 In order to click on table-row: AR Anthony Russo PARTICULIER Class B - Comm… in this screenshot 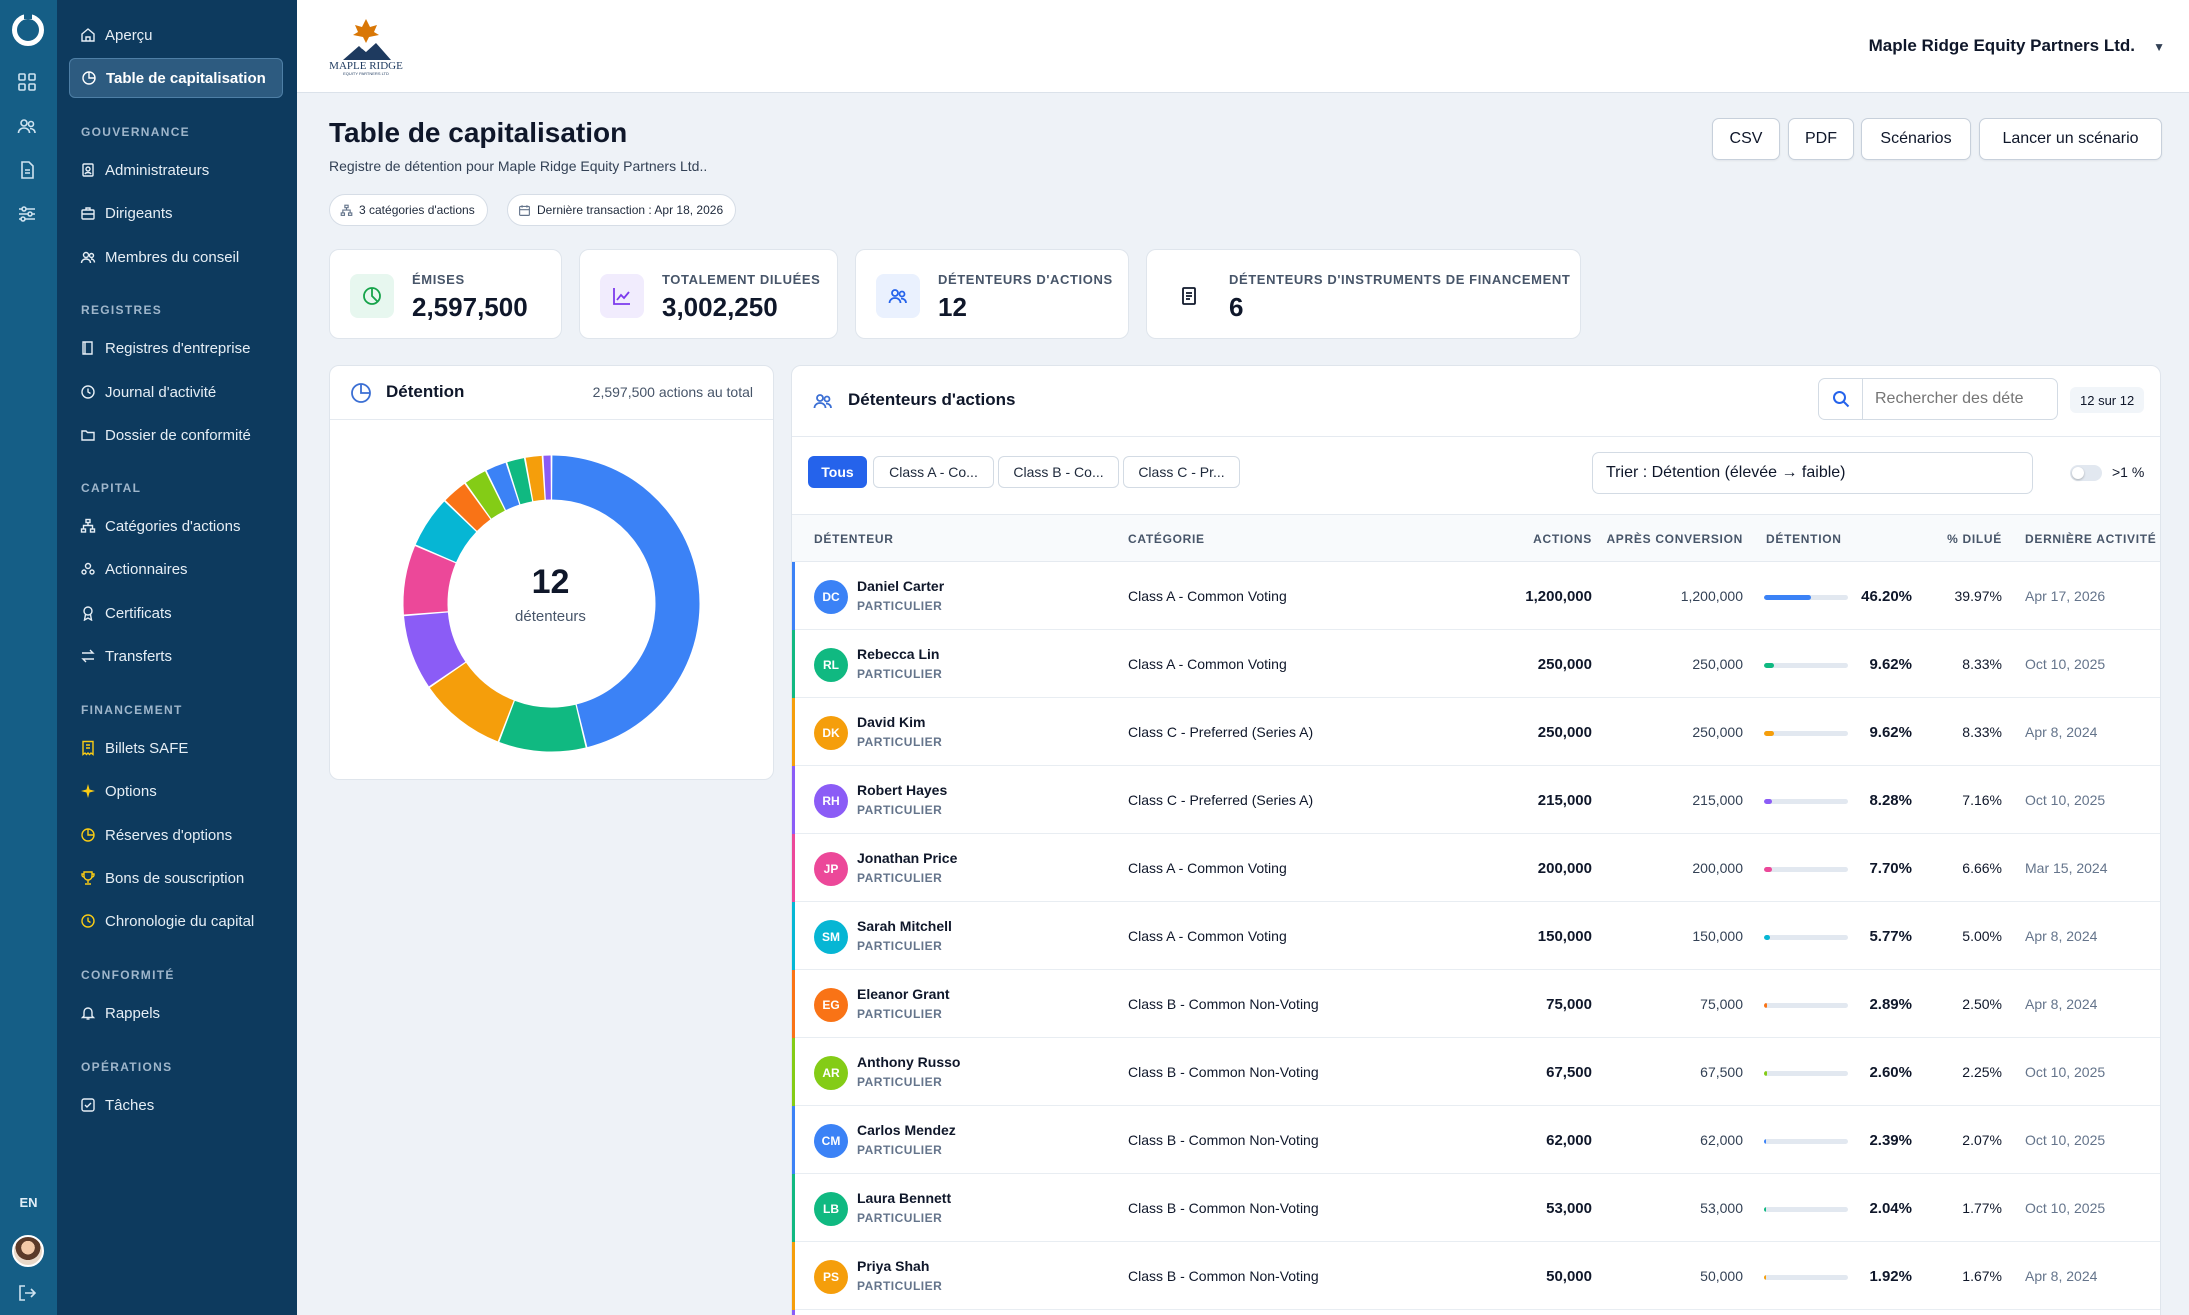, I will do `click(1476, 1072)`.